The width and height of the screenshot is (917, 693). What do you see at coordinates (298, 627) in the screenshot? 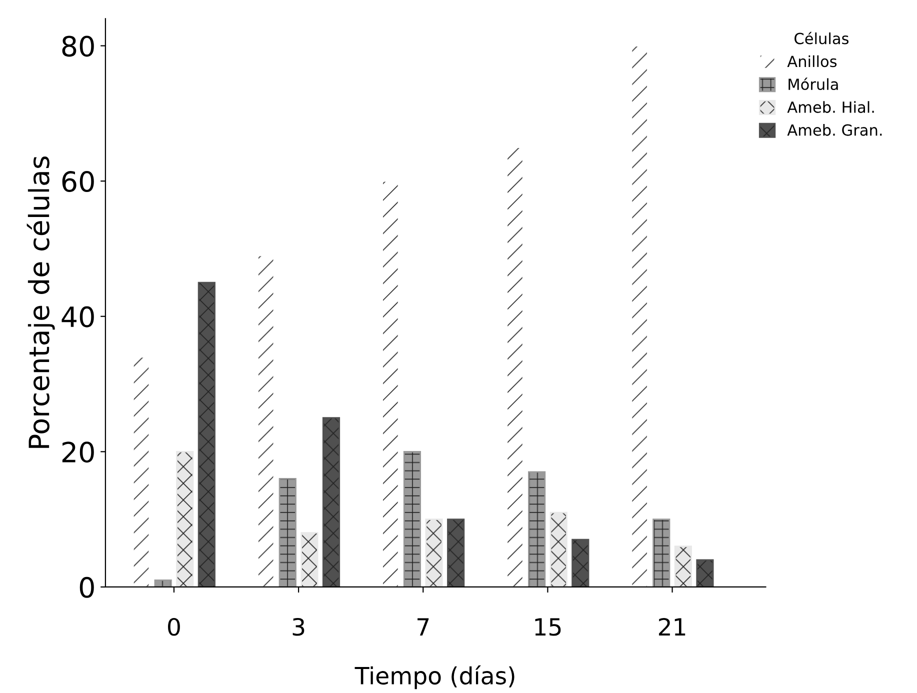
I see `x-tick-label: 3` at bounding box center [298, 627].